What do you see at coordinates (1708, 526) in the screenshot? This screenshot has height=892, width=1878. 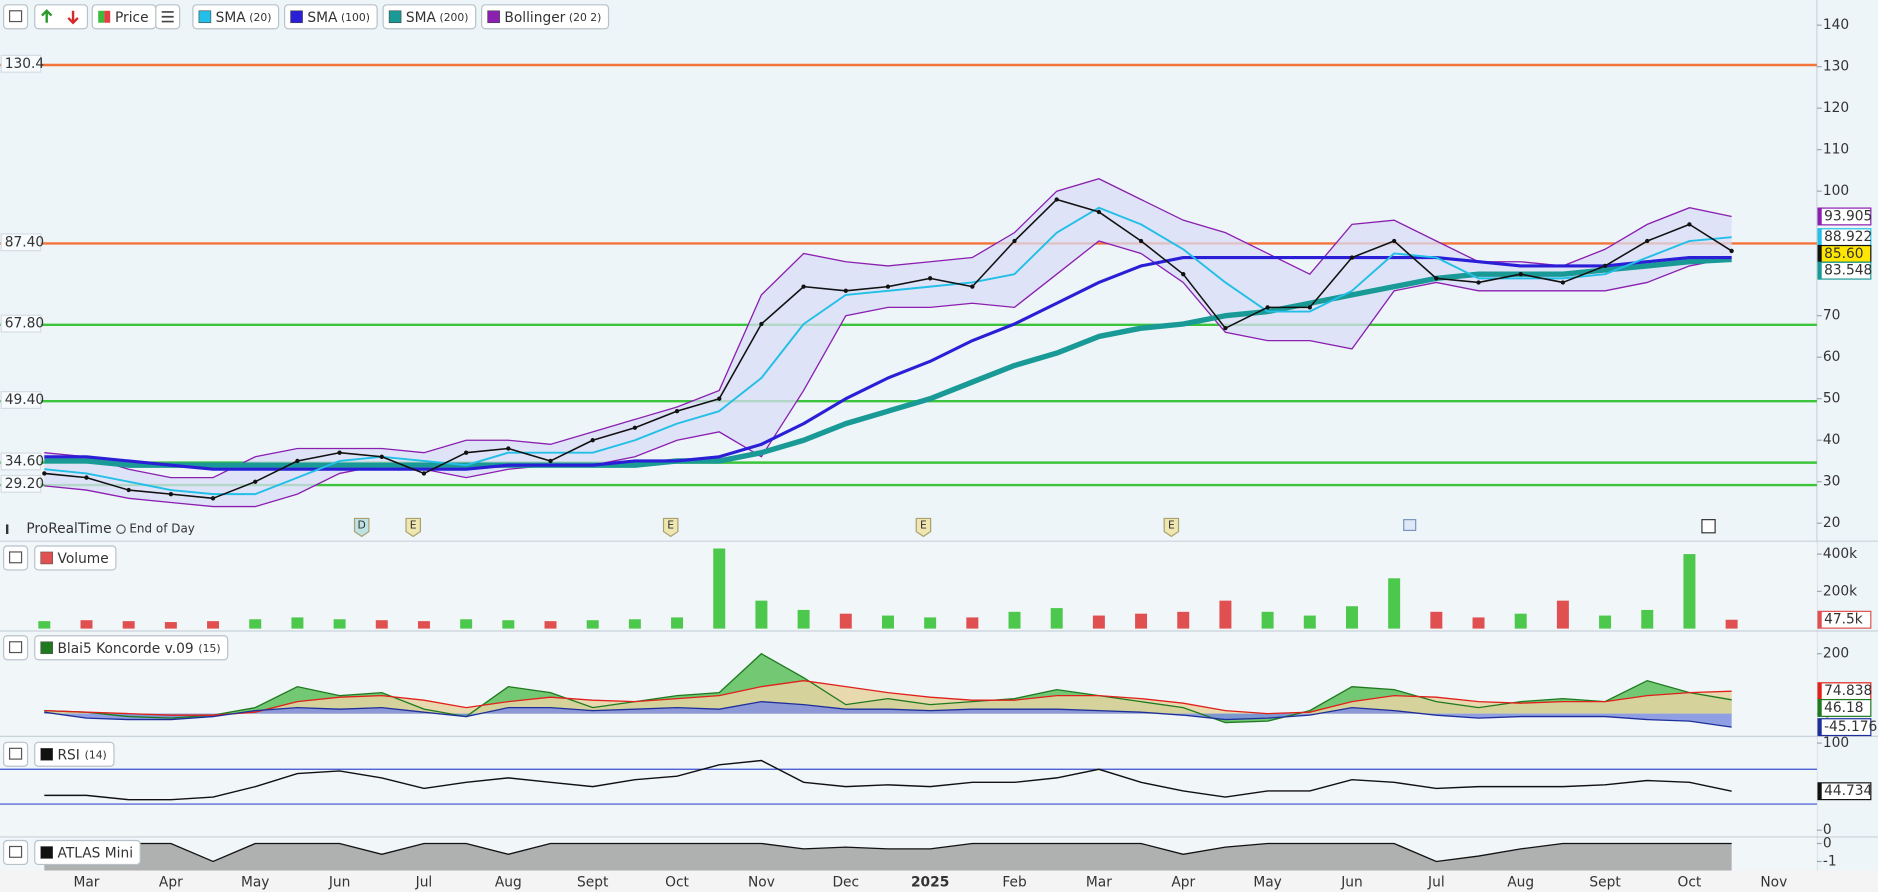 I see `info-icon` at bounding box center [1708, 526].